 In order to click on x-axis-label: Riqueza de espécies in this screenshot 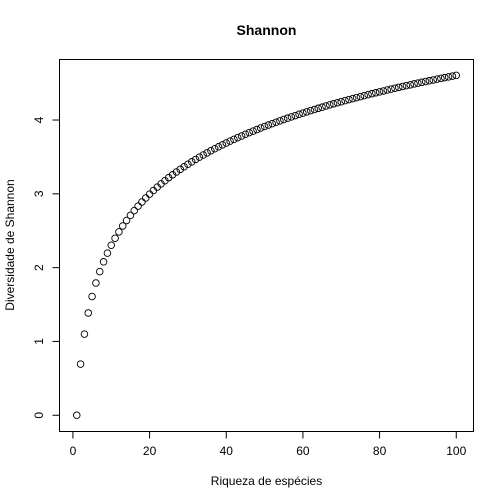, I will do `click(266, 481)`.